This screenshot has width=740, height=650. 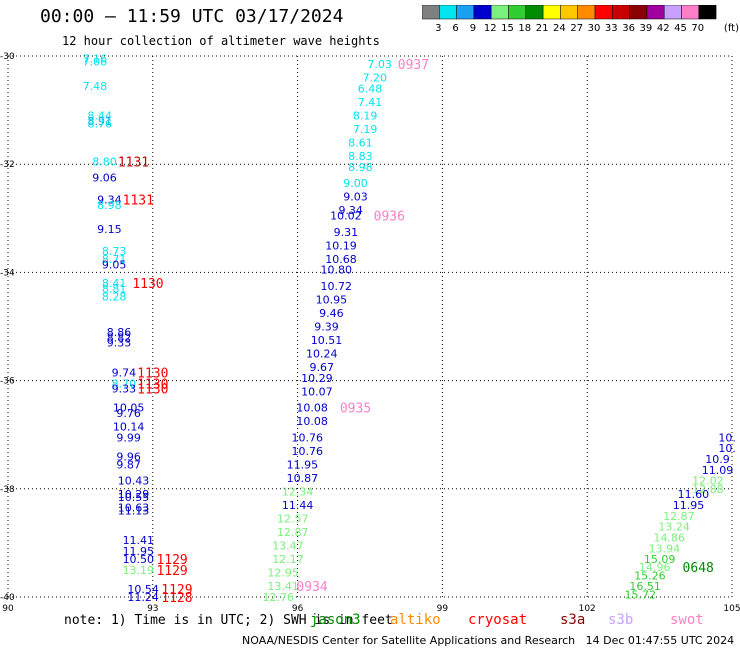 I want to click on data-label: 8.19, so click(x=365, y=116).